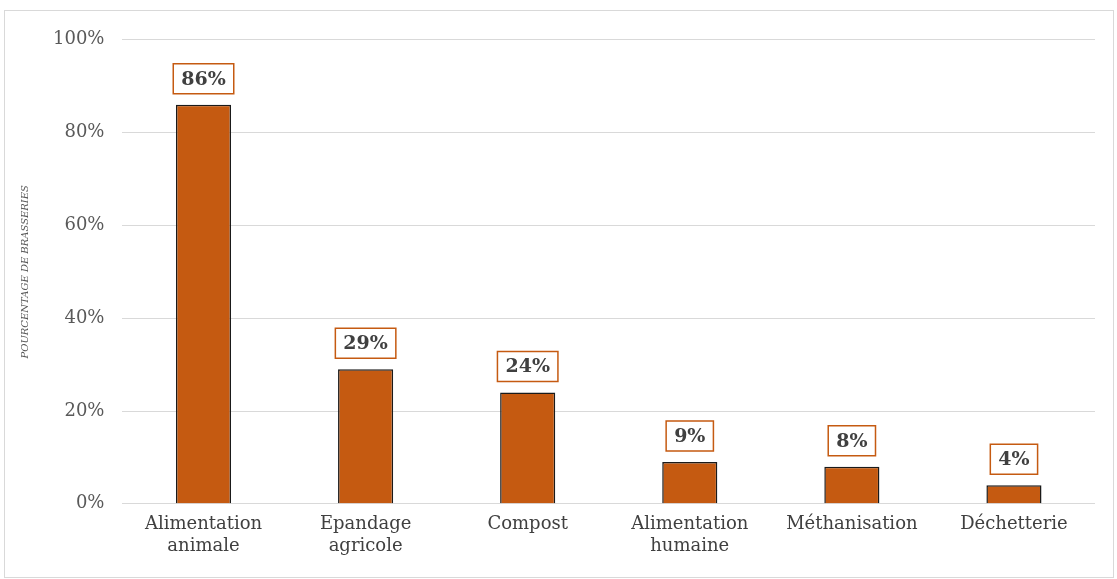 This screenshot has height=579, width=1117. I want to click on x-tick-label: Alimentation animale, so click(203, 533).